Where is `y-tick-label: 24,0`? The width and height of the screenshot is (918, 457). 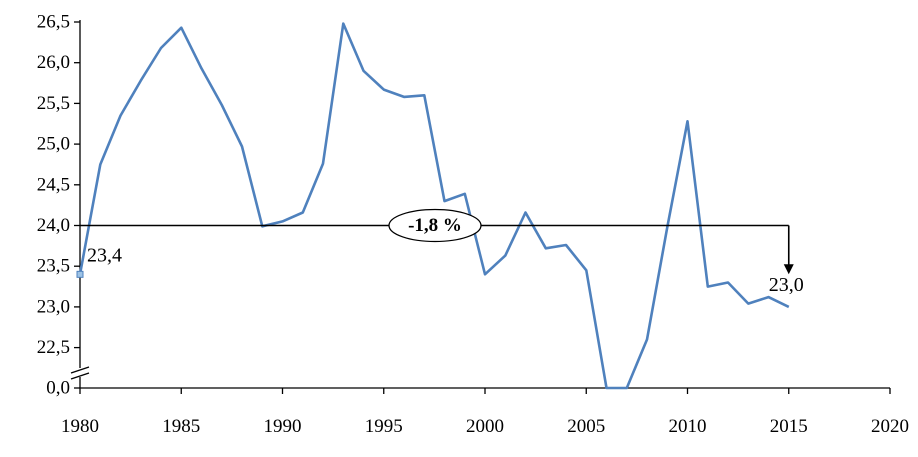 y-tick-label: 24,0 is located at coordinates (53, 225).